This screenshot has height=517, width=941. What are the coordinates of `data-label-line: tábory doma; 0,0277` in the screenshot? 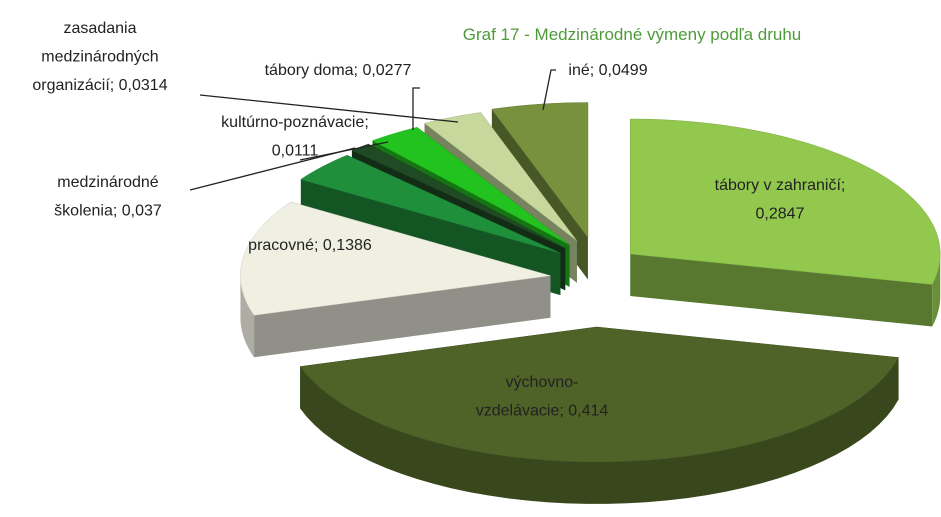 It's located at (338, 70).